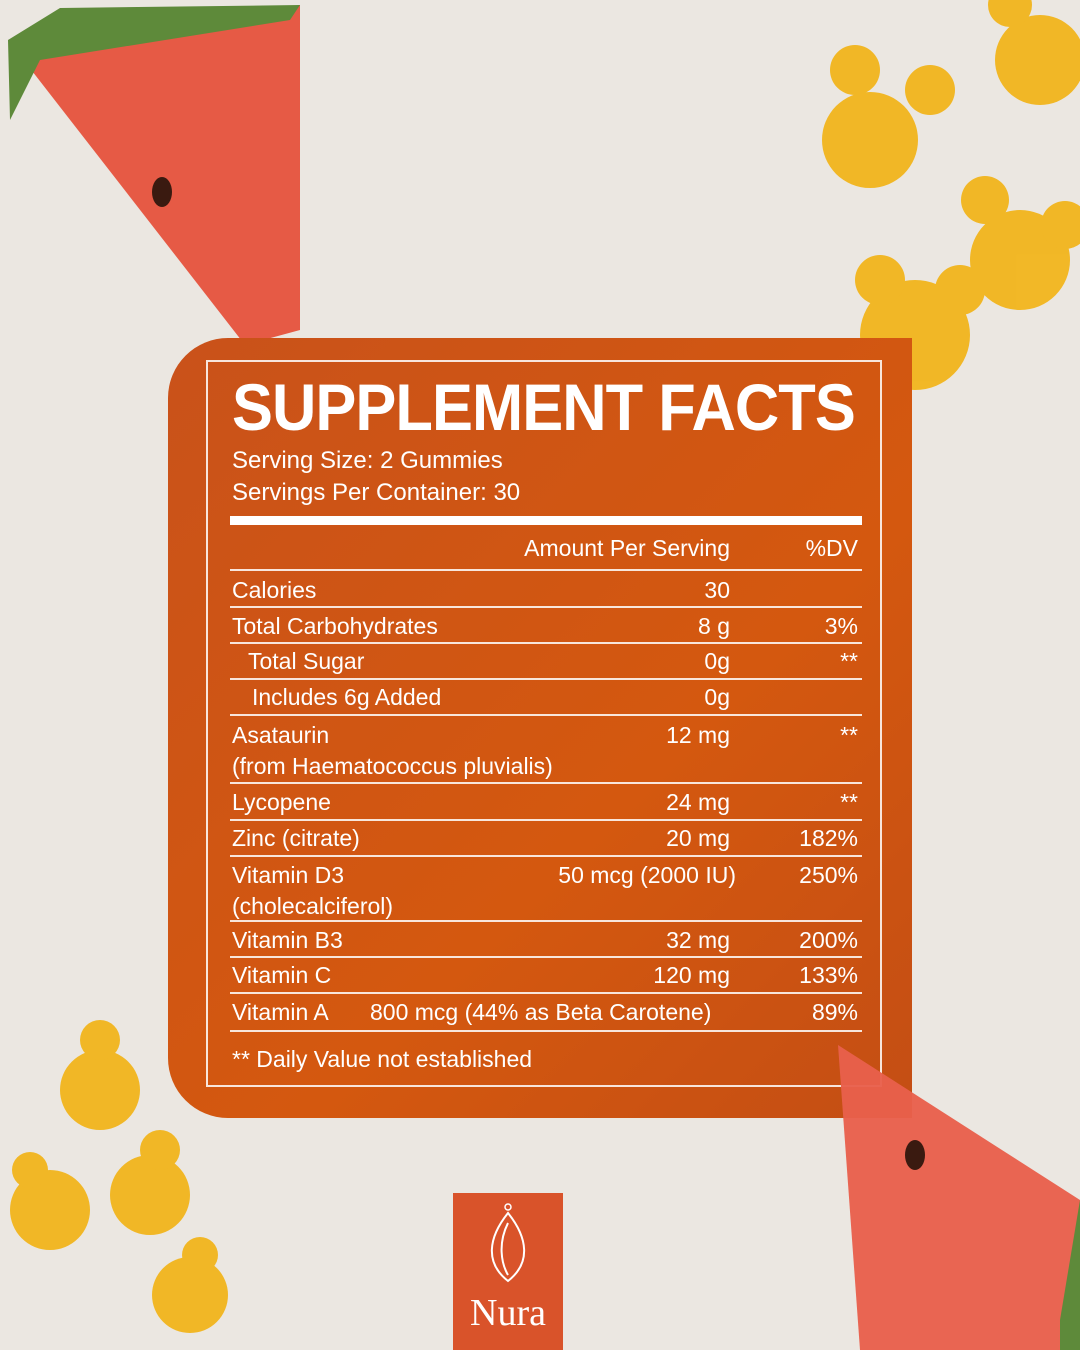  What do you see at coordinates (541, 1012) in the screenshot?
I see `amount: 800 mcg (44% as Beta Carotene)` at bounding box center [541, 1012].